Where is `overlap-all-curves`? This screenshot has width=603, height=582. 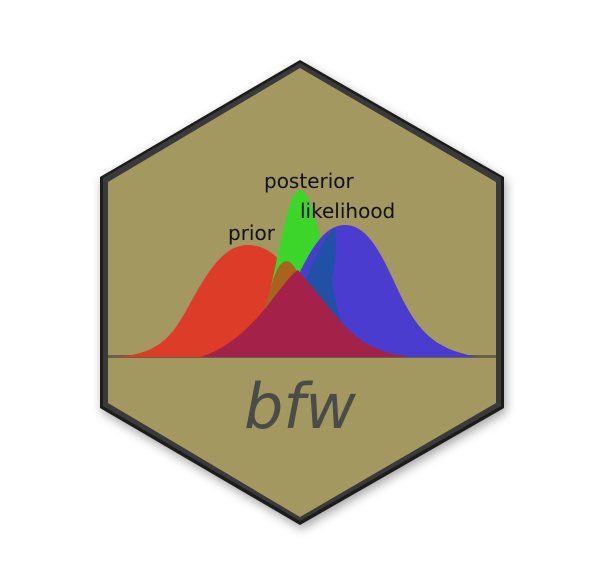 overlap-all-curves is located at coordinates (305, 313).